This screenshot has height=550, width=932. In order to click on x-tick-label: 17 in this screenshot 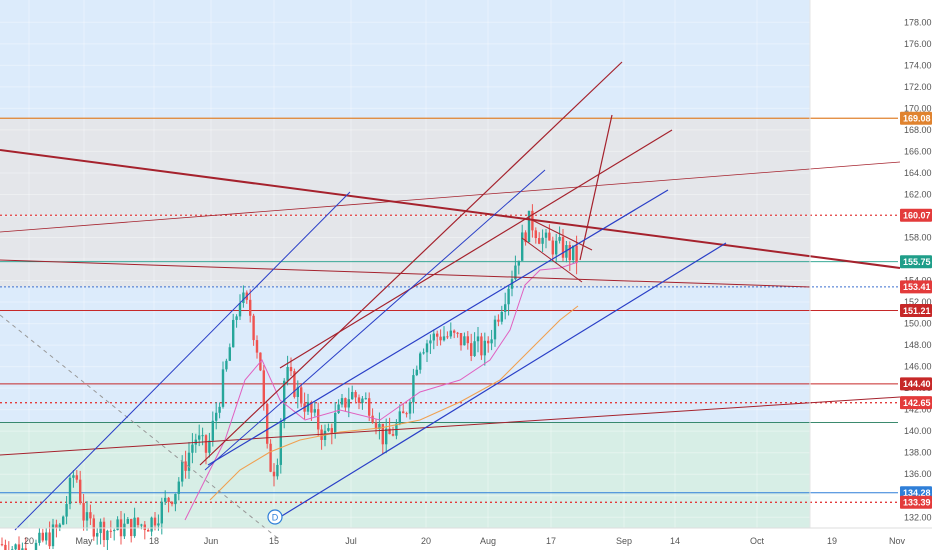, I will do `click(551, 541)`.